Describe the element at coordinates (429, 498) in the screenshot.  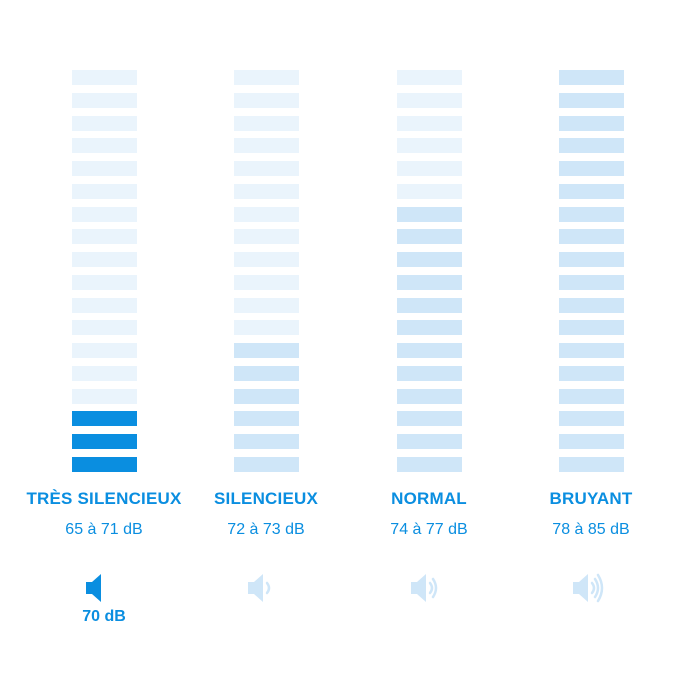
I see `noise-category-label: NORMAL` at that location.